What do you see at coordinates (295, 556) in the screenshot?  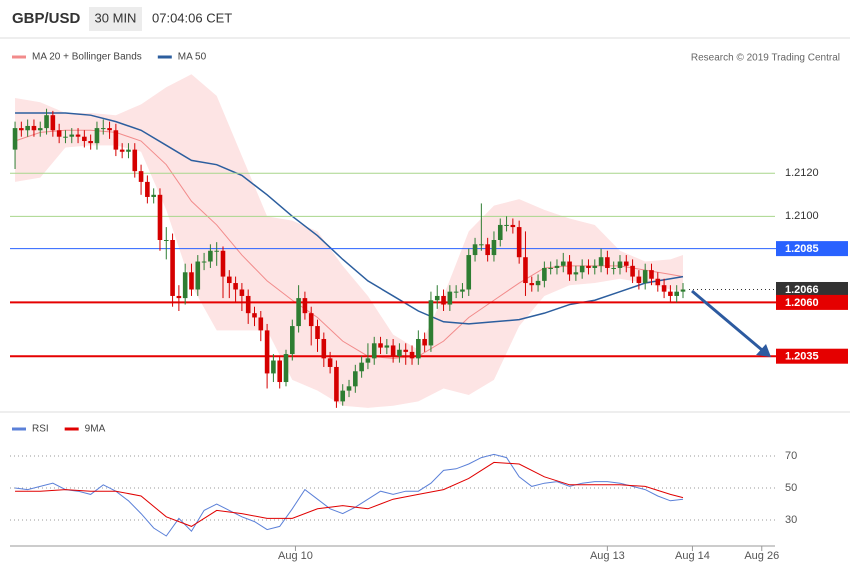 I see `x-tick-label: Aug 10` at bounding box center [295, 556].